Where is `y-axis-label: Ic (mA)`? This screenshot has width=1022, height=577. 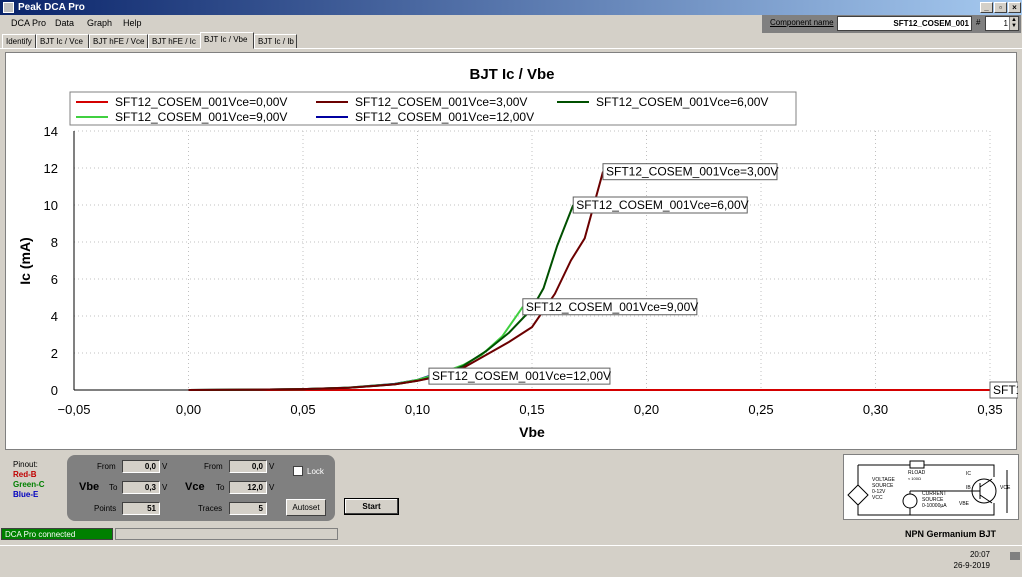
y-axis-label: Ic (mA) is located at coordinates (25, 260).